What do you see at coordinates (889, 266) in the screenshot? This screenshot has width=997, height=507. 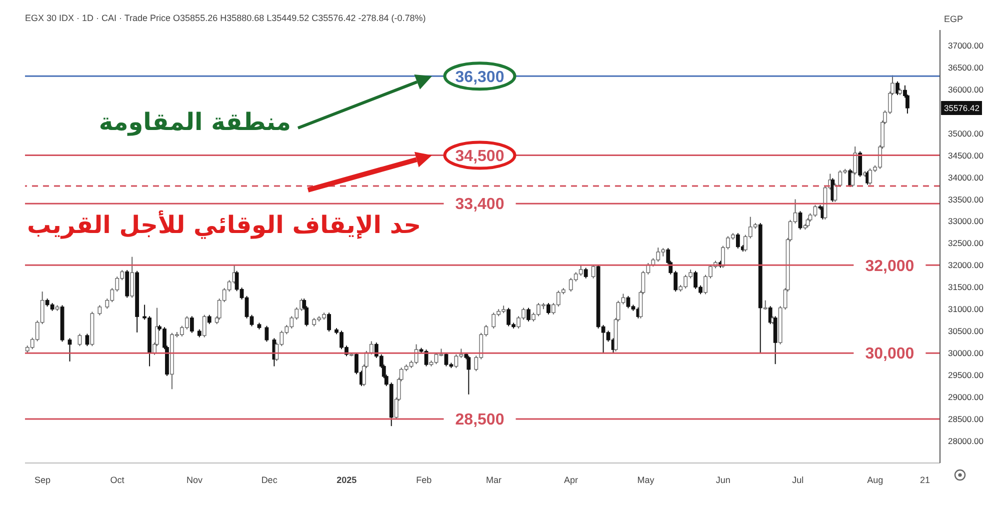 I see `ref-line-label: 32,000` at bounding box center [889, 266].